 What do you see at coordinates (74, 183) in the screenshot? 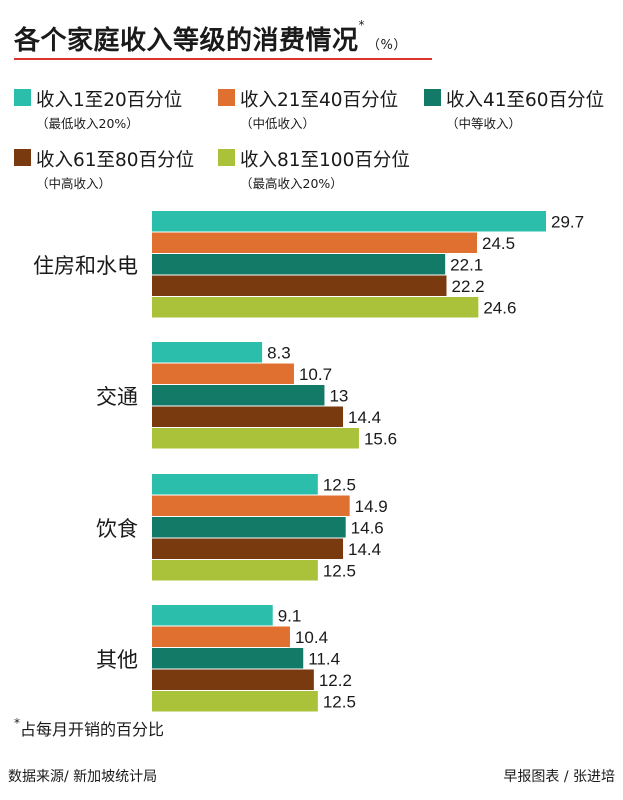
I see `legend-sub-4: （中高收入）` at bounding box center [74, 183].